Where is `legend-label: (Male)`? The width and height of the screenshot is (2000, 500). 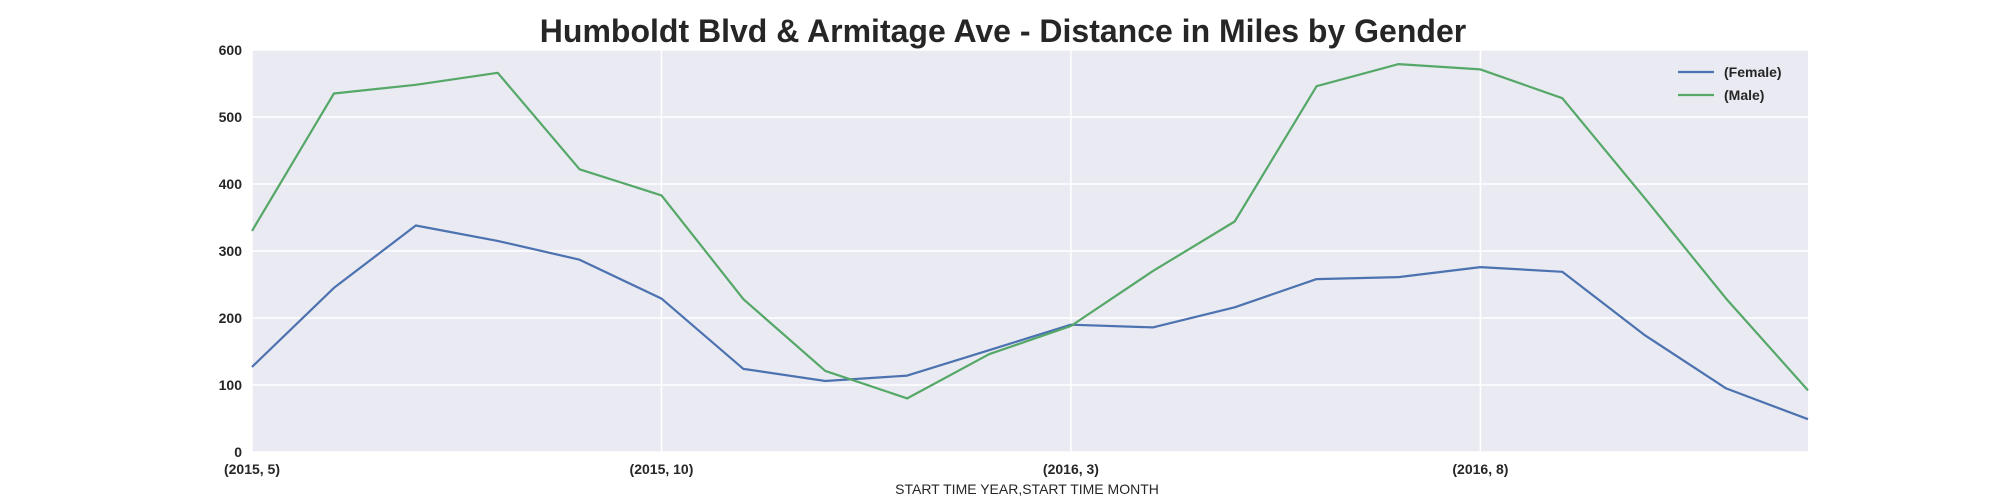 legend-label: (Male) is located at coordinates (1744, 95).